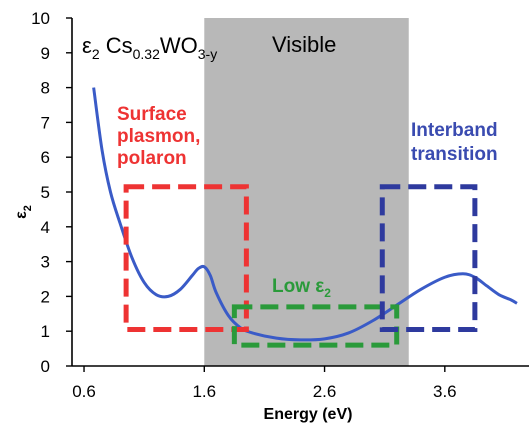 The width and height of the screenshot is (529, 427). I want to click on visible-label: Visible, so click(304, 44).